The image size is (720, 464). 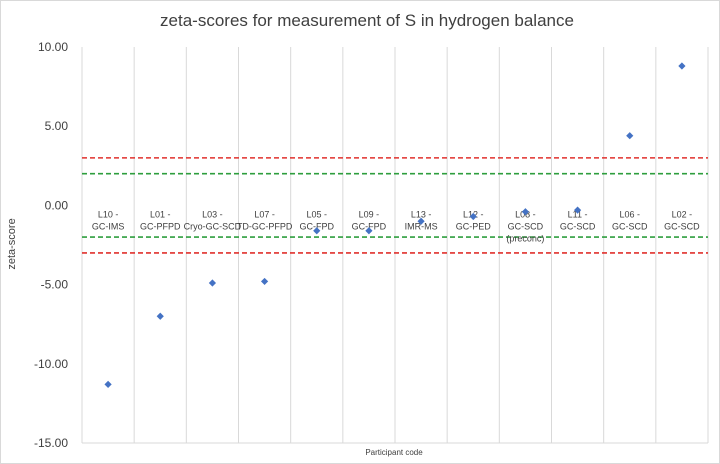 What do you see at coordinates (55, 285) in the screenshot?
I see `y-tick-label: -5.00` at bounding box center [55, 285].